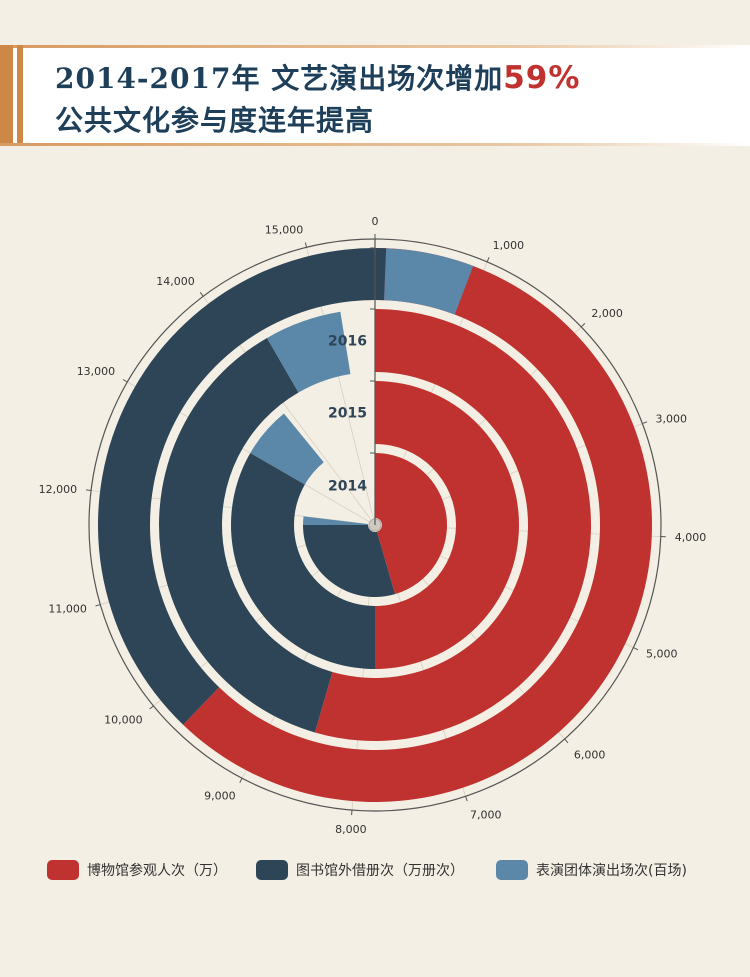 The width and height of the screenshot is (750, 977). What do you see at coordinates (123, 720) in the screenshot?
I see `angle-tick-label-10: 10,000` at bounding box center [123, 720].